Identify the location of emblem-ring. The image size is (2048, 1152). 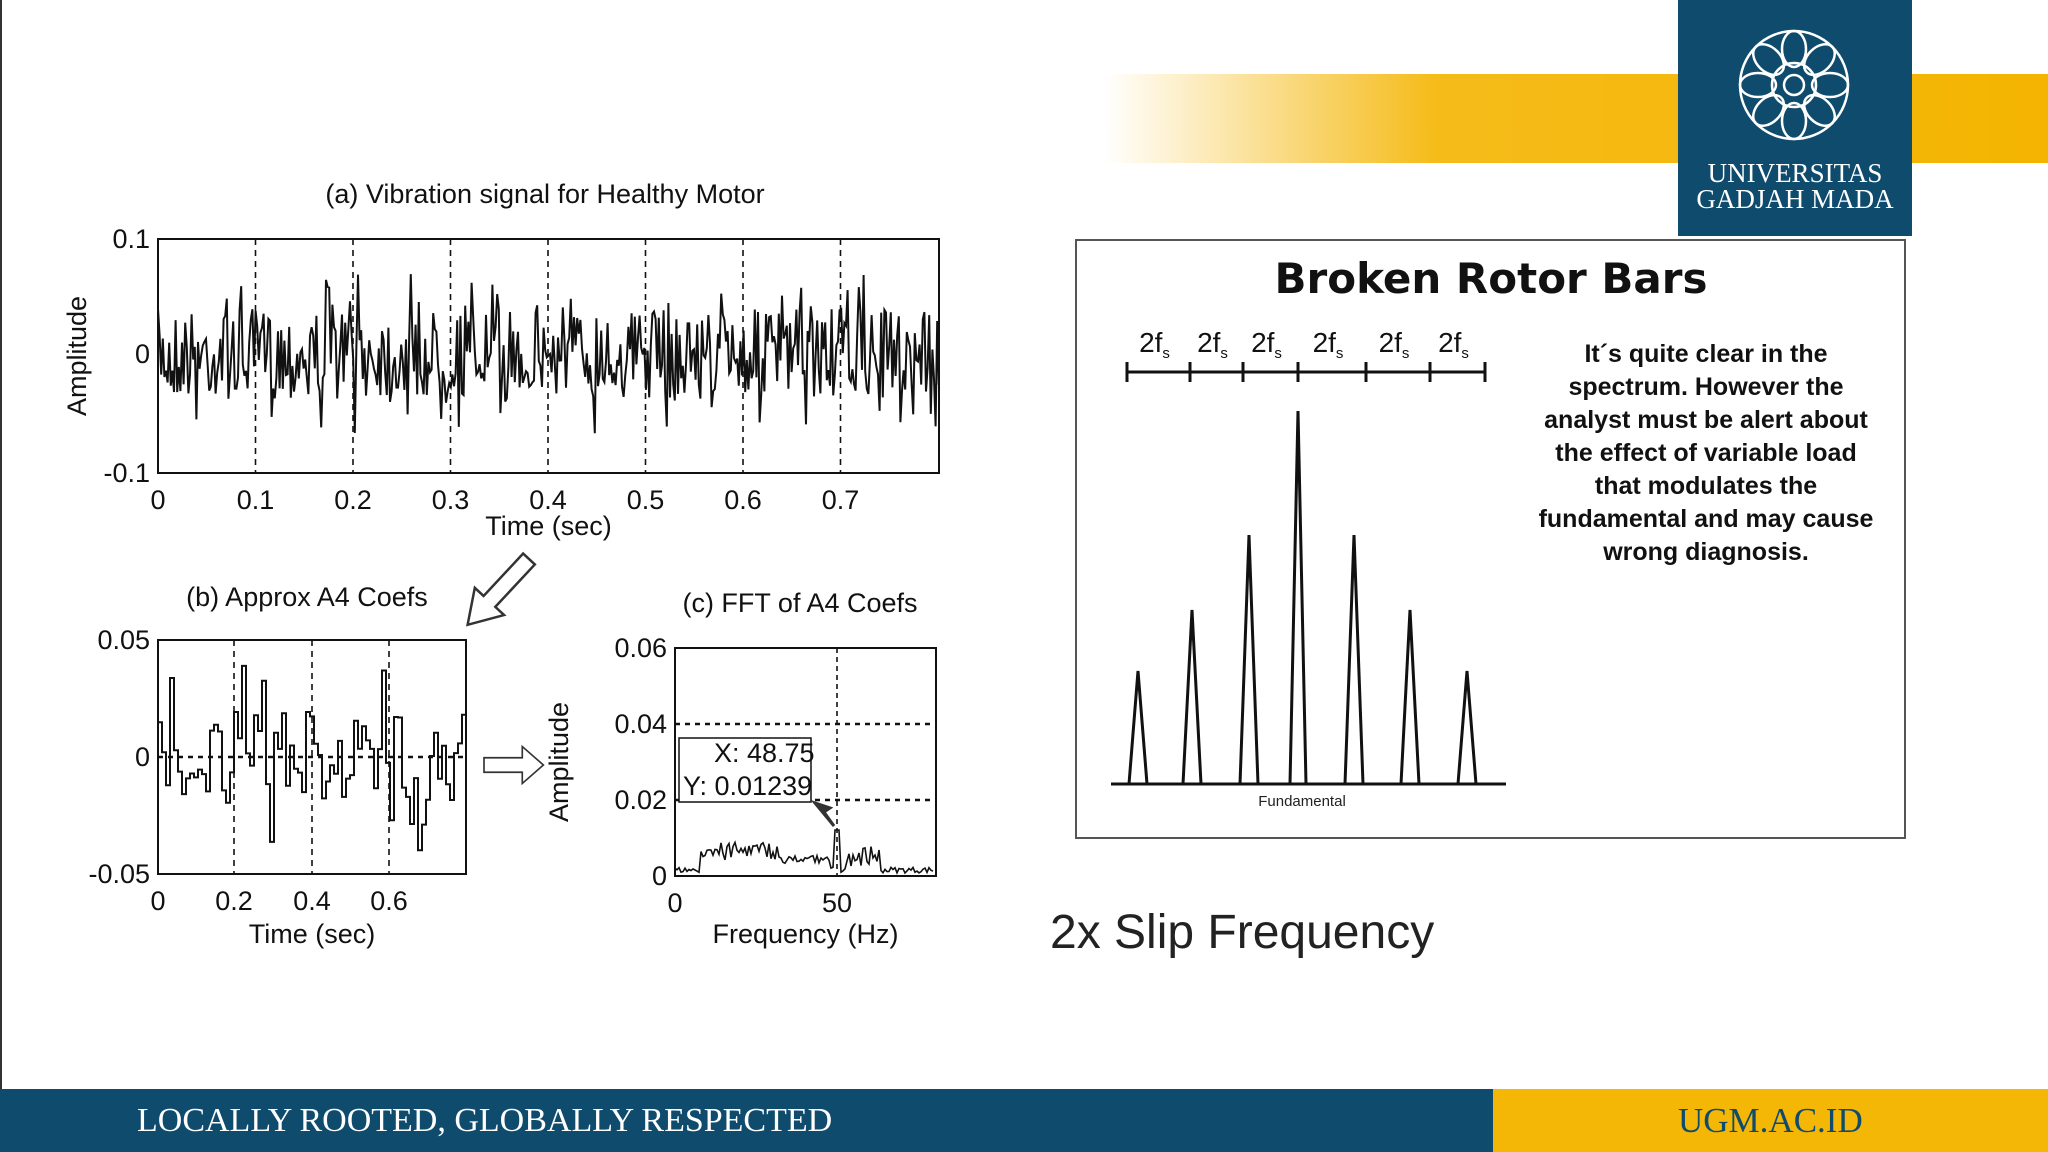
(1794, 85).